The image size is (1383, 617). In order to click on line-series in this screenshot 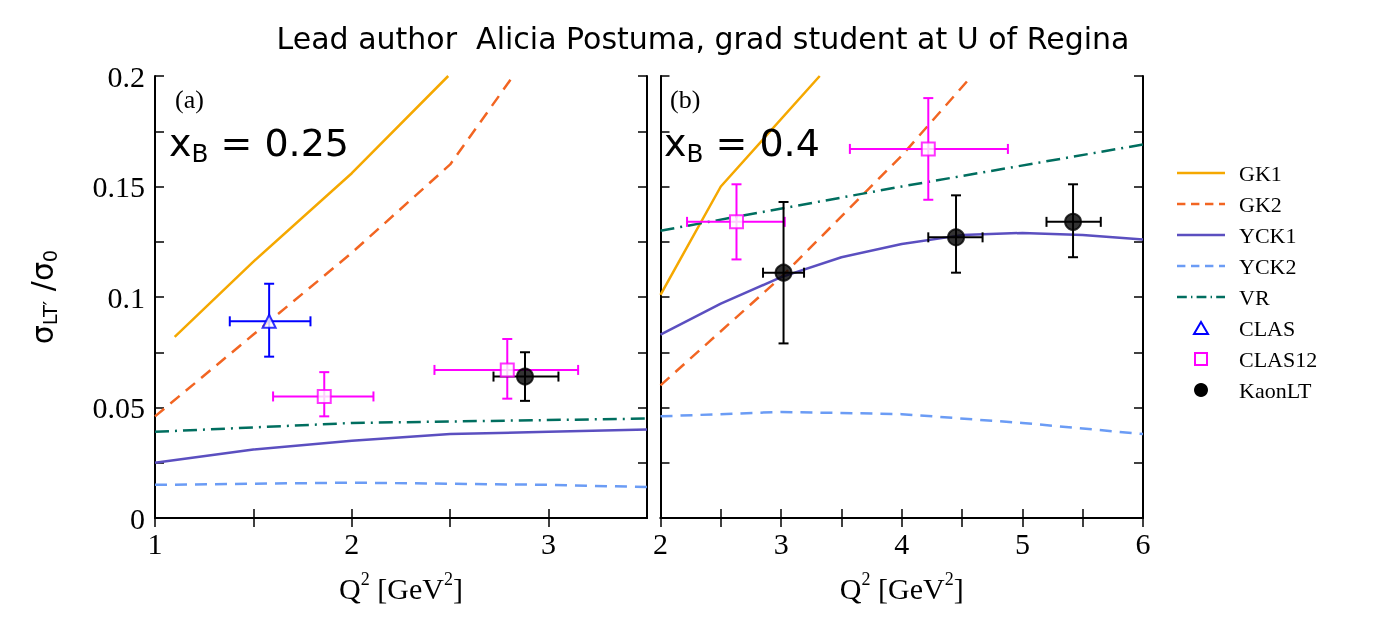, I will do `click(401, 446)`.